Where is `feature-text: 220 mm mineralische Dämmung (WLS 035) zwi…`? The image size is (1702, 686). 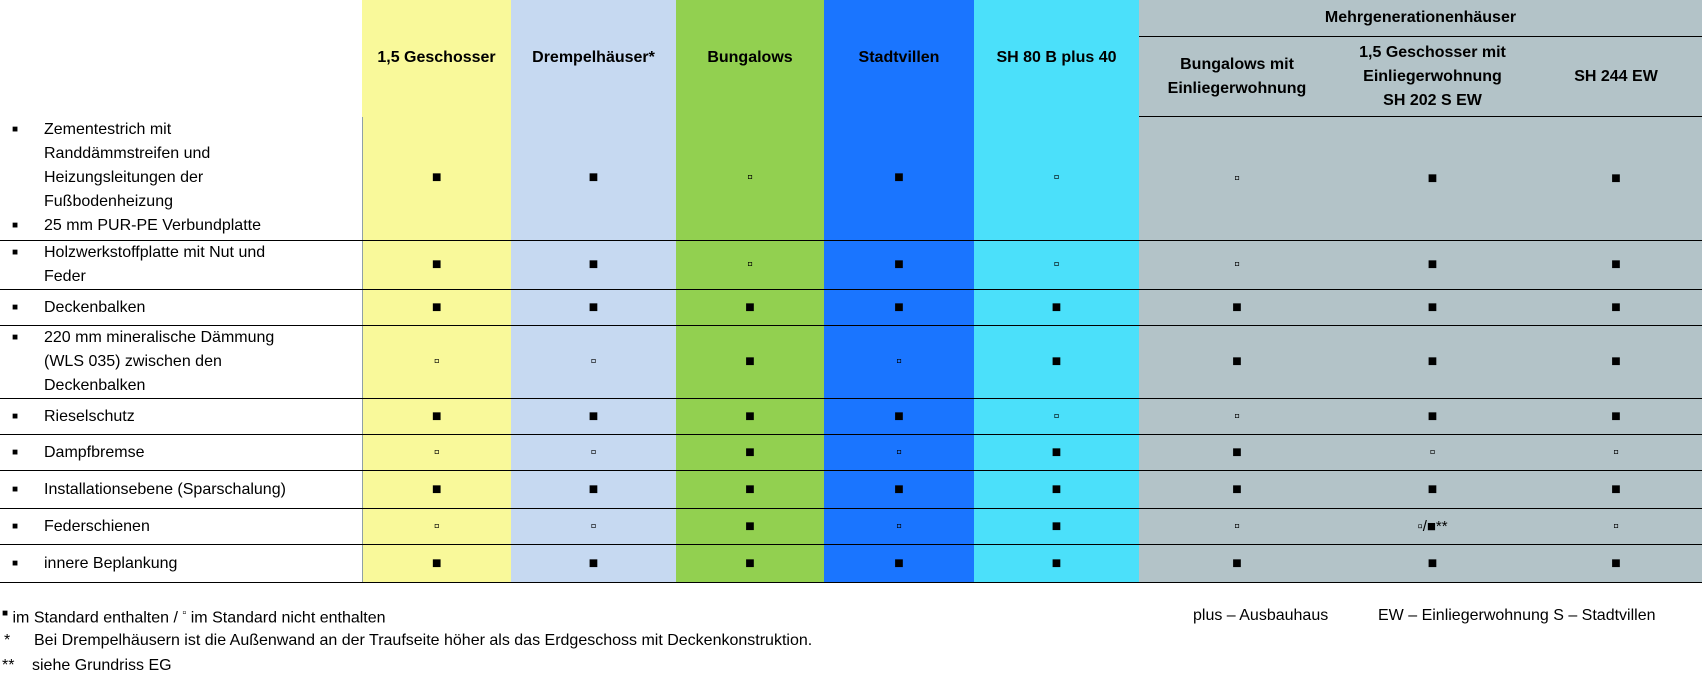
feature-text: 220 mm mineralische Dämmung (WLS 035) zwi… is located at coordinates (159, 362).